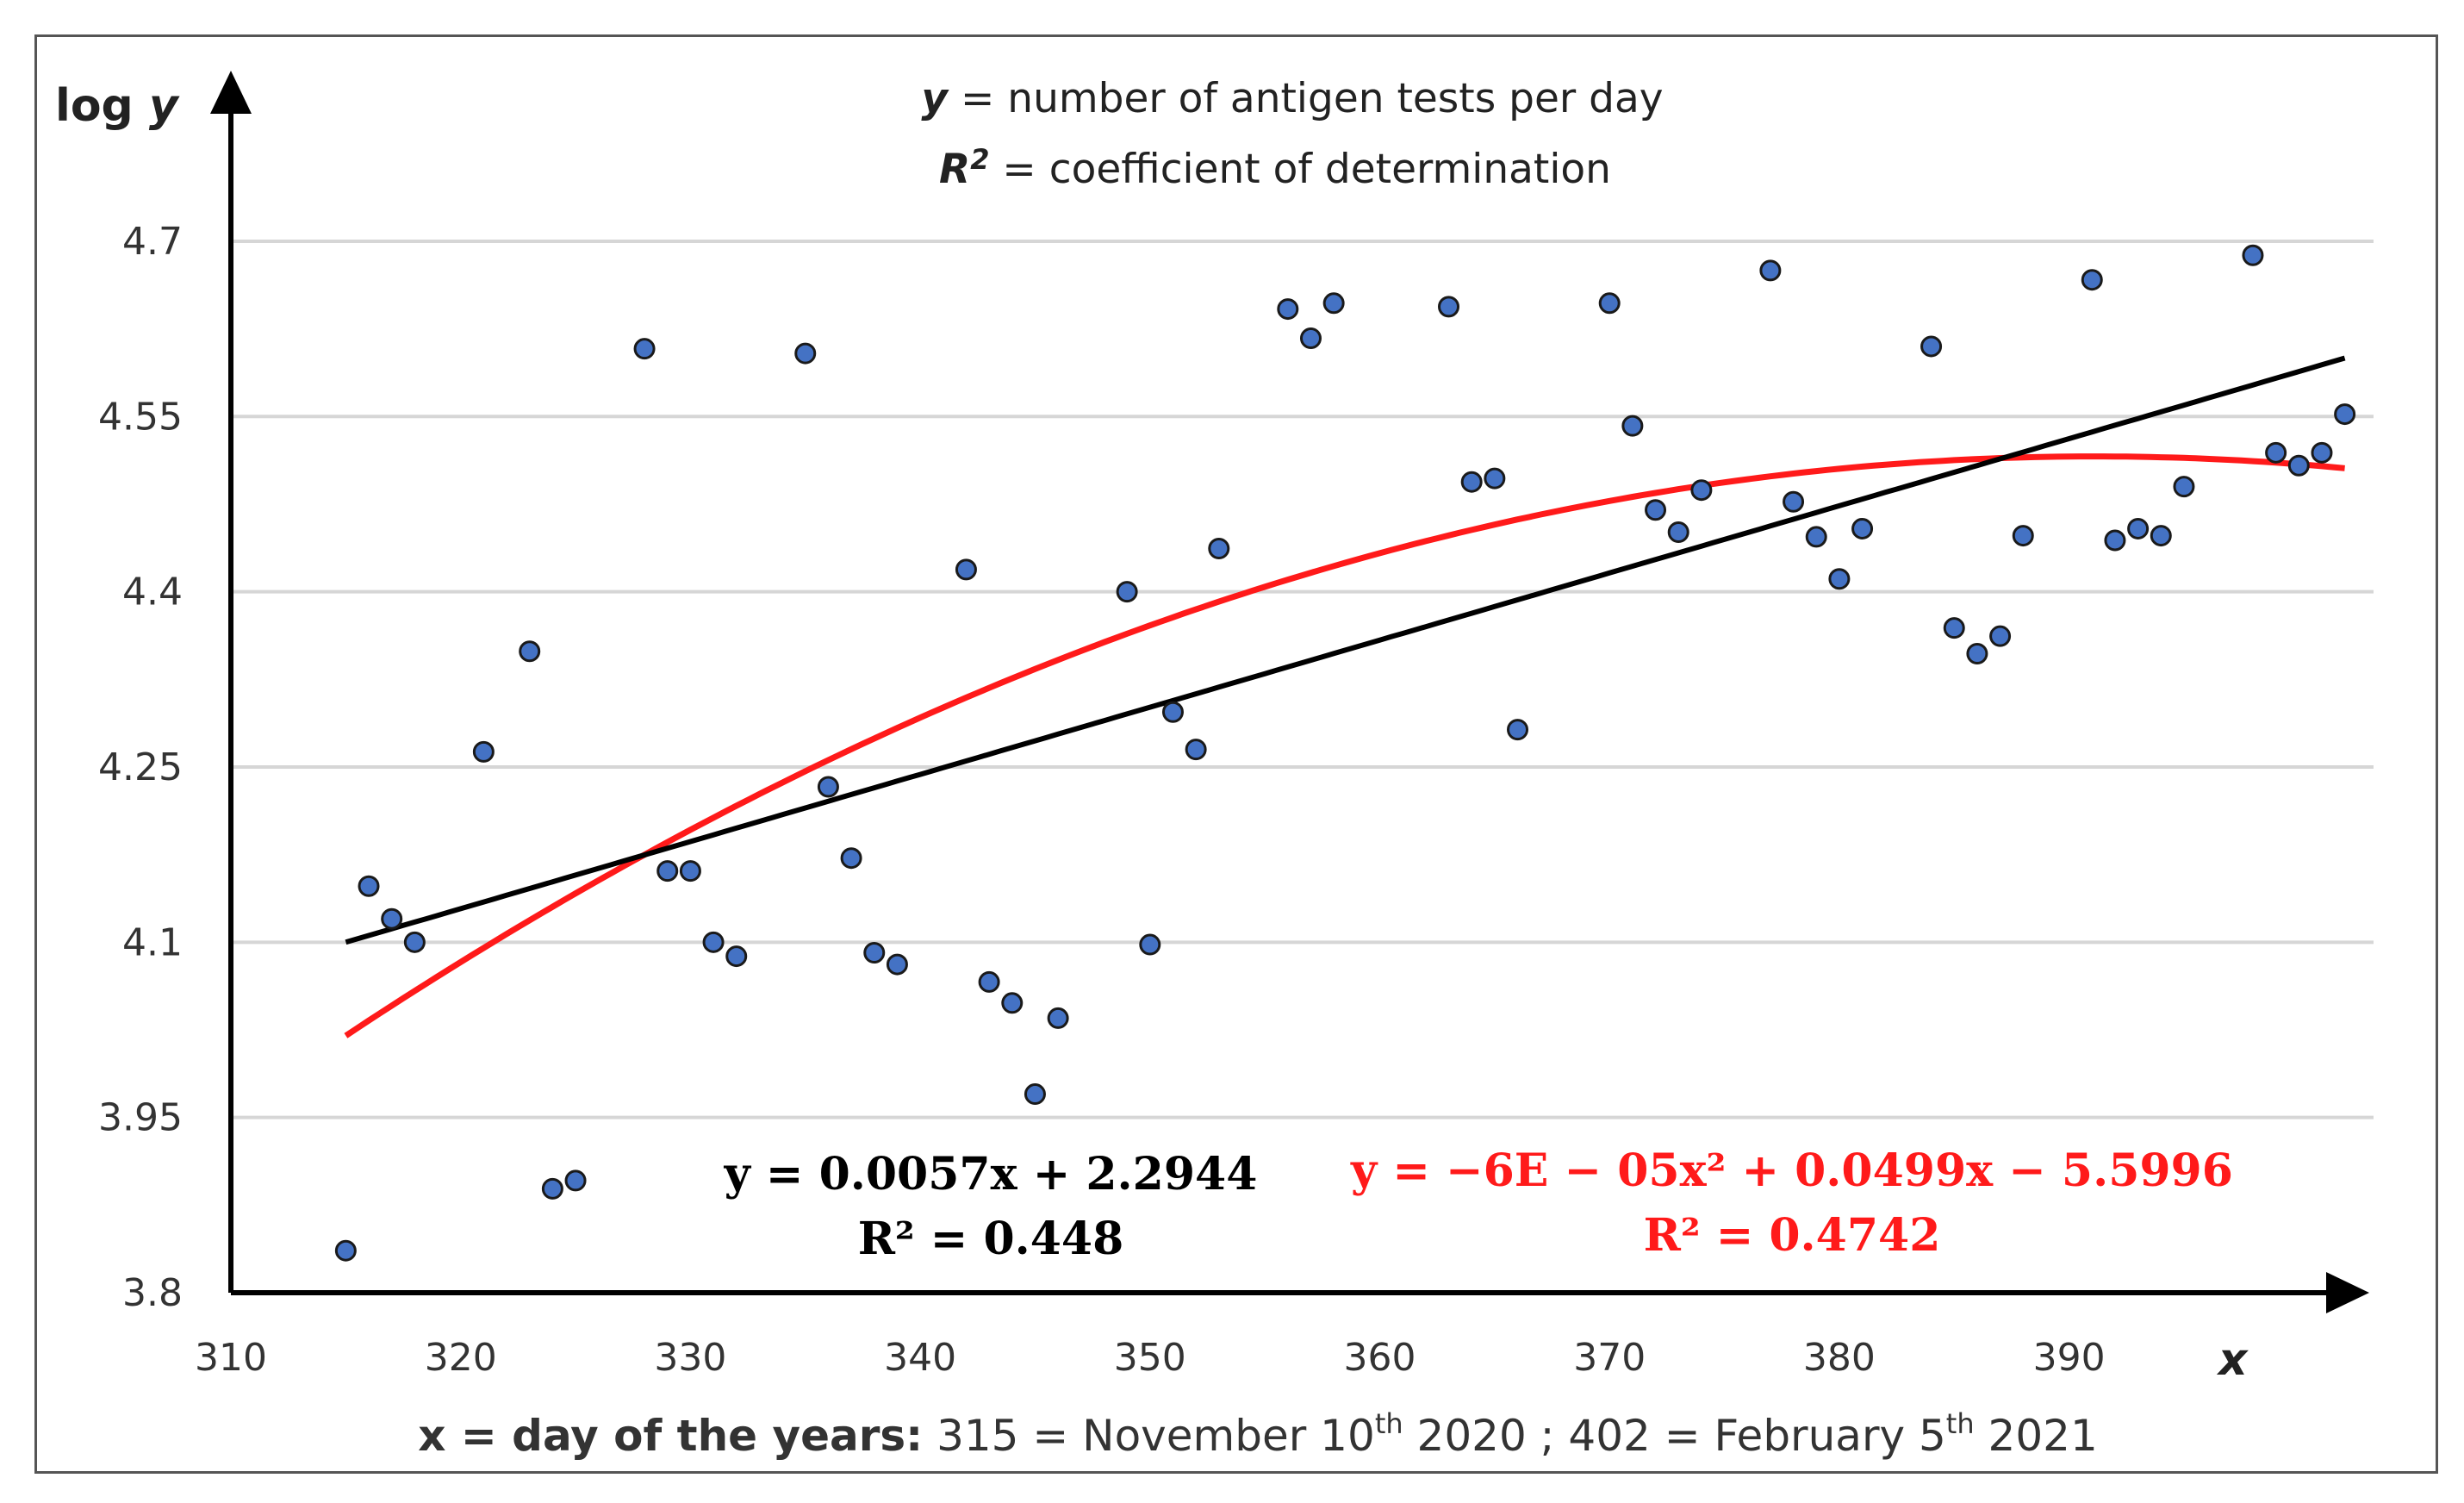 This screenshot has width=2464, height=1503. Describe the element at coordinates (153, 242) in the screenshot. I see `y-tick-label: 4.7` at that location.